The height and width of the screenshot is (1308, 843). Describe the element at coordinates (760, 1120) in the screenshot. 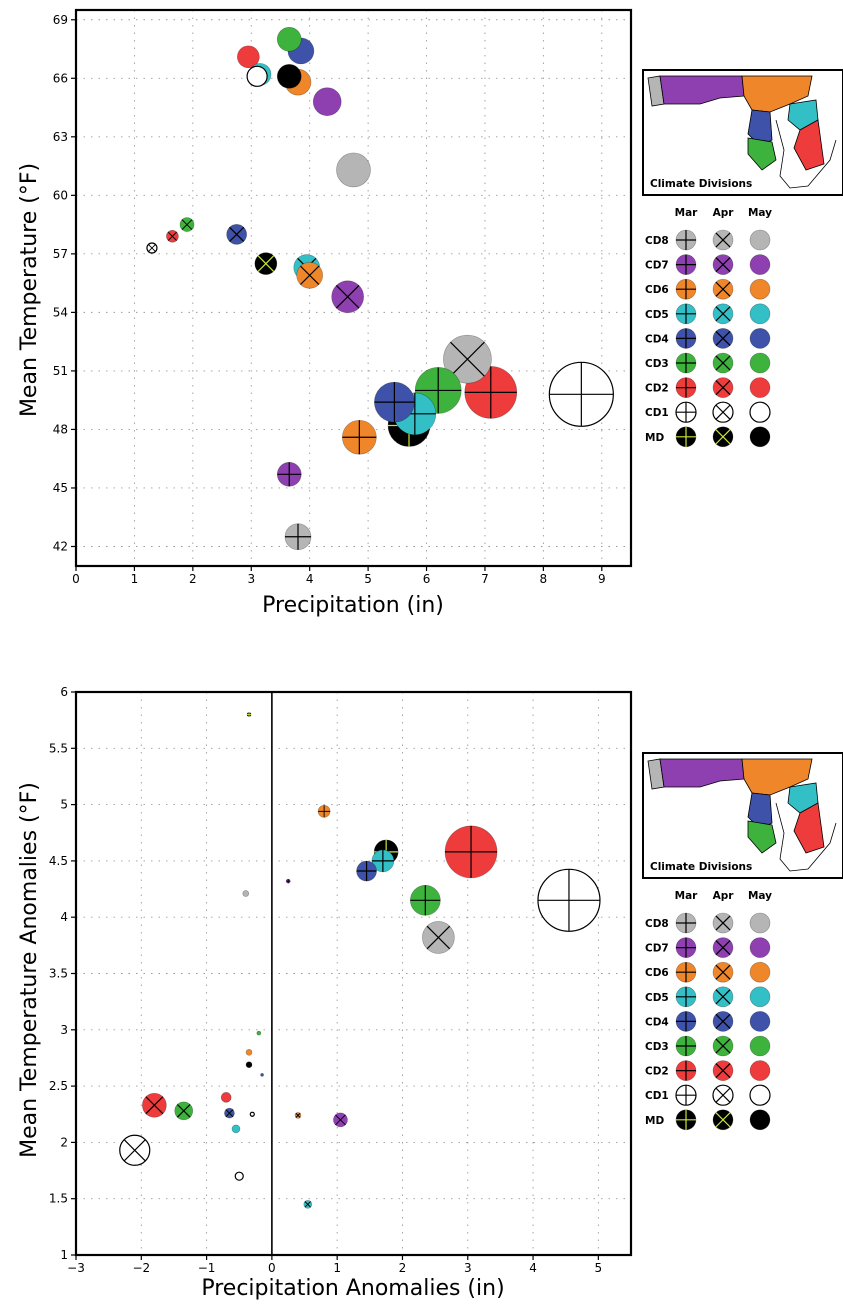

I see `legend-swatch-md-may` at that location.